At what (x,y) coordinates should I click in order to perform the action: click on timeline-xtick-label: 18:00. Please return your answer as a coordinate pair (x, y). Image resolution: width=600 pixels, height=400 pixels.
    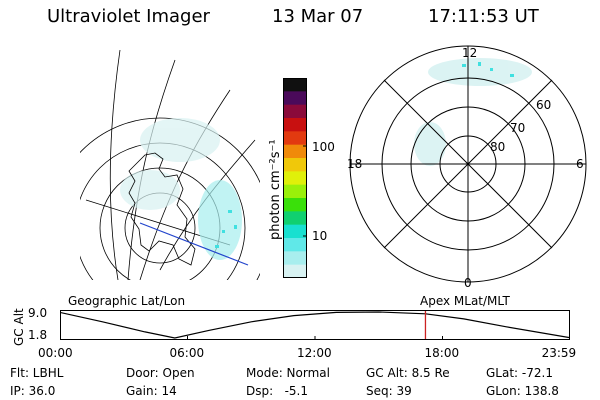
    Looking at the image, I should click on (442, 353).